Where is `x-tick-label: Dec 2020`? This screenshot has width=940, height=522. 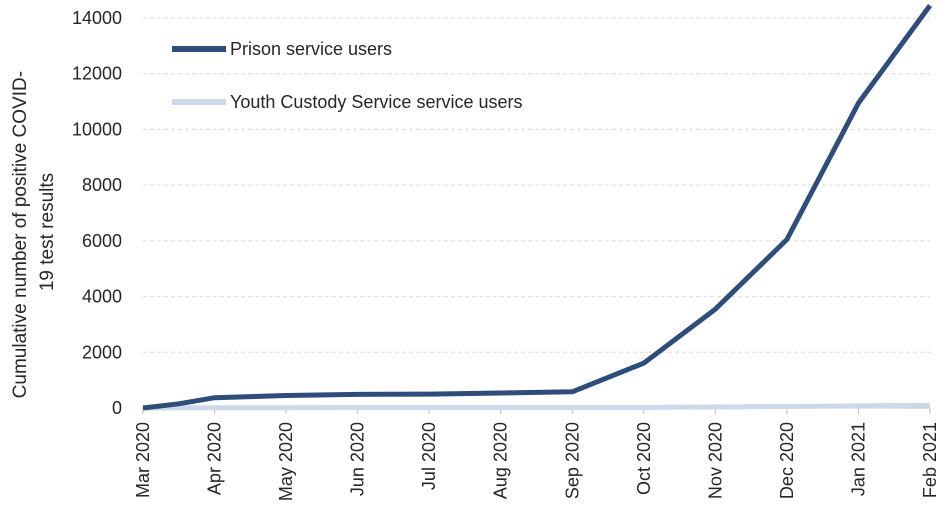 x-tick-label: Dec 2020 is located at coordinates (787, 460).